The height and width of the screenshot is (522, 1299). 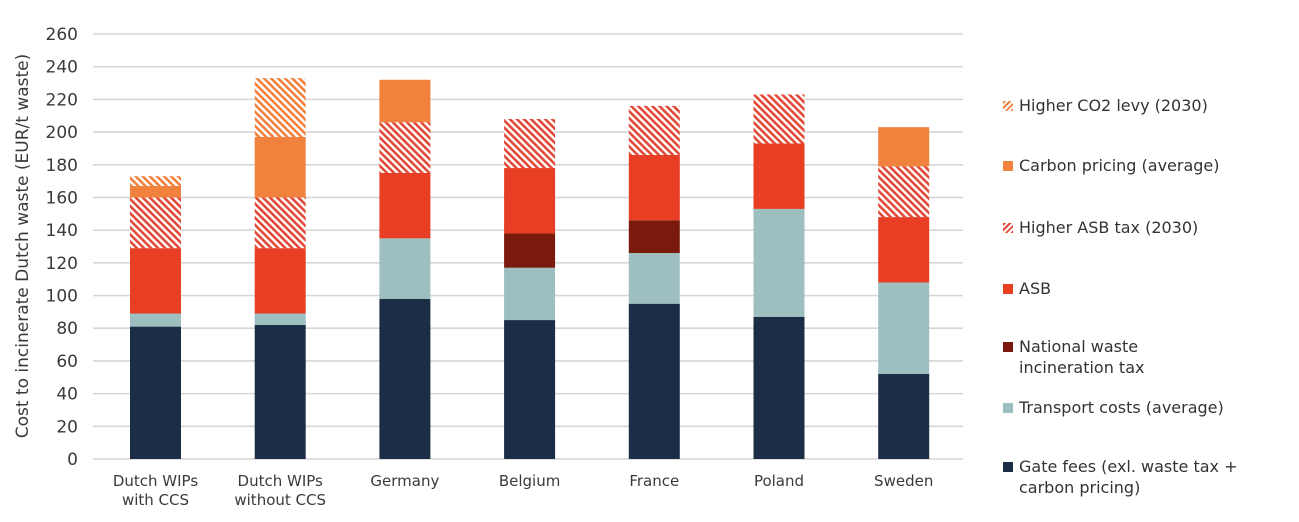 What do you see at coordinates (62, 264) in the screenshot?
I see `y-tick-label: 120` at bounding box center [62, 264].